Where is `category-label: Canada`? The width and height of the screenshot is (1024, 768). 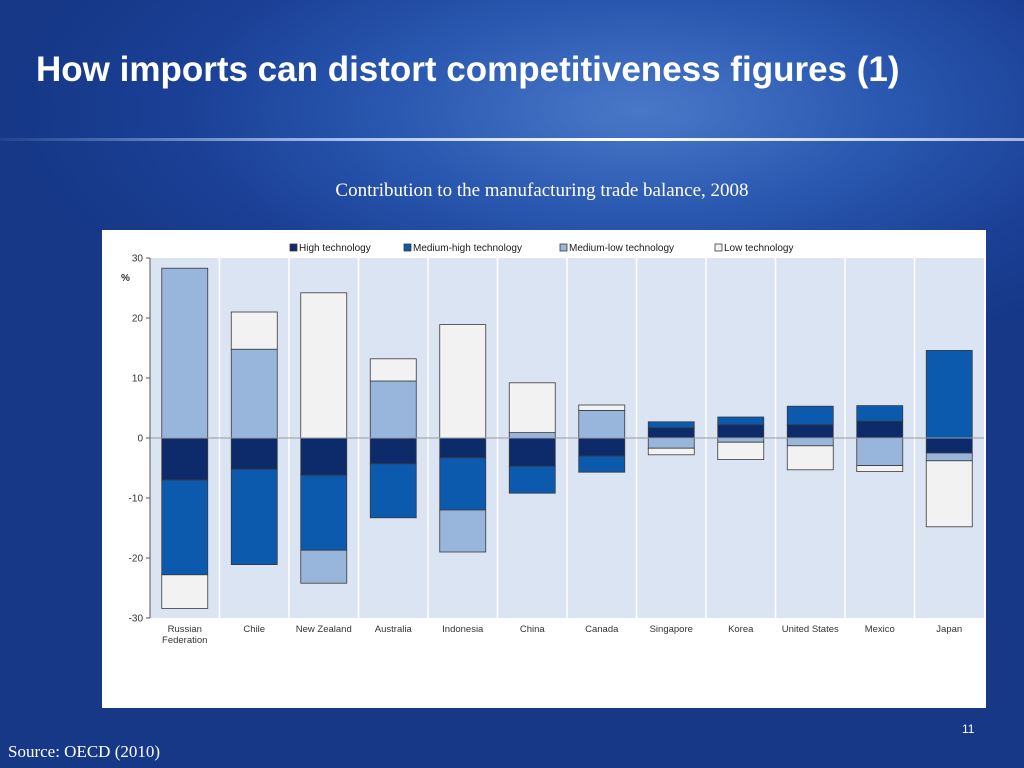
category-label: Canada is located at coordinates (602, 629).